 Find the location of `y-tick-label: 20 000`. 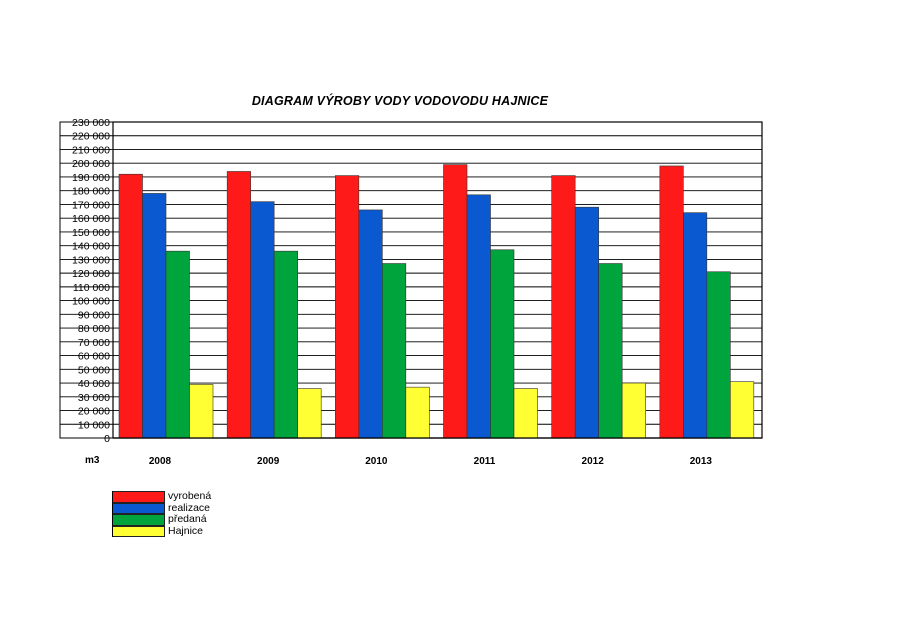

y-tick-label: 20 000 is located at coordinates (94, 412).